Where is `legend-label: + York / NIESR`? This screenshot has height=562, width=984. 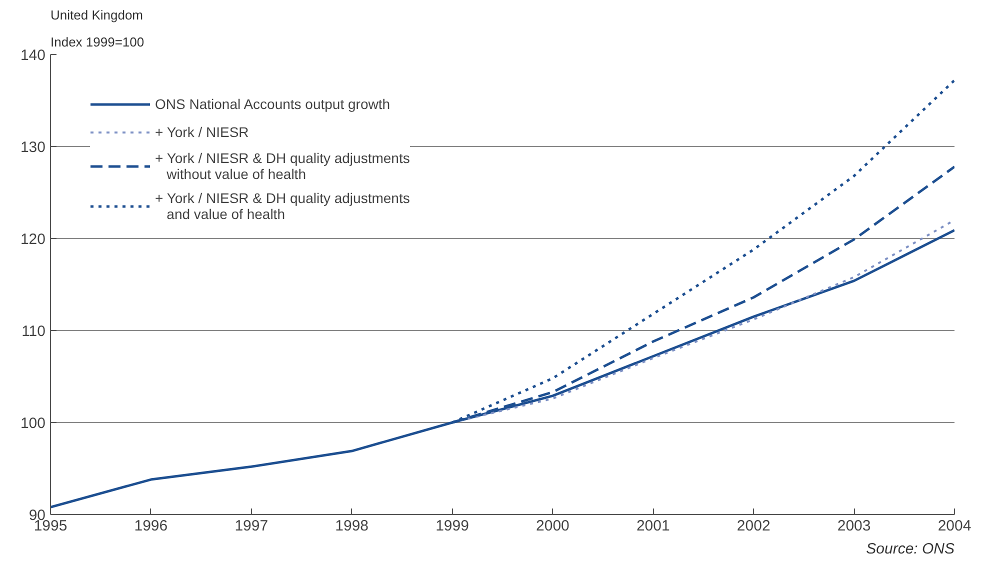 legend-label: + York / NIESR is located at coordinates (202, 132).